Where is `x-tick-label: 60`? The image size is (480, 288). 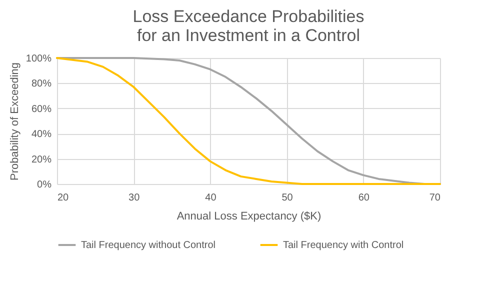 x-tick-label: 60 is located at coordinates (364, 198).